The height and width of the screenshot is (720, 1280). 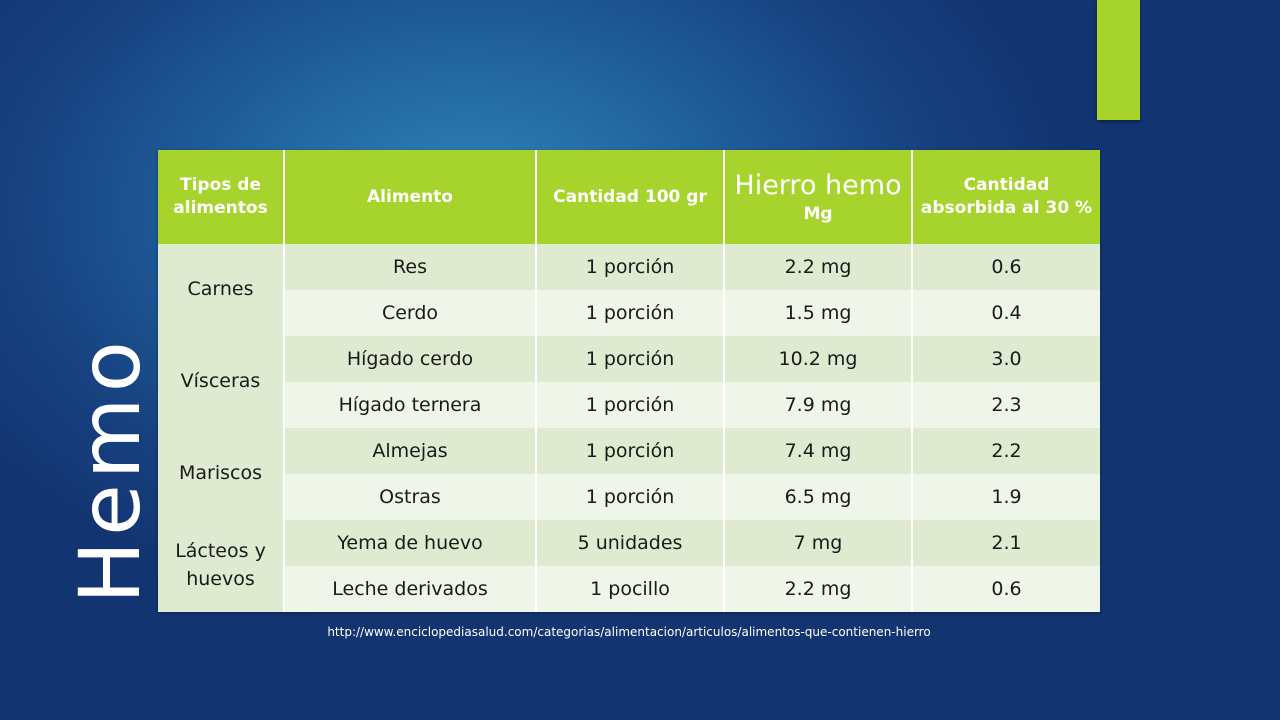 I want to click on group-cell: Mariscos, so click(x=221, y=474).